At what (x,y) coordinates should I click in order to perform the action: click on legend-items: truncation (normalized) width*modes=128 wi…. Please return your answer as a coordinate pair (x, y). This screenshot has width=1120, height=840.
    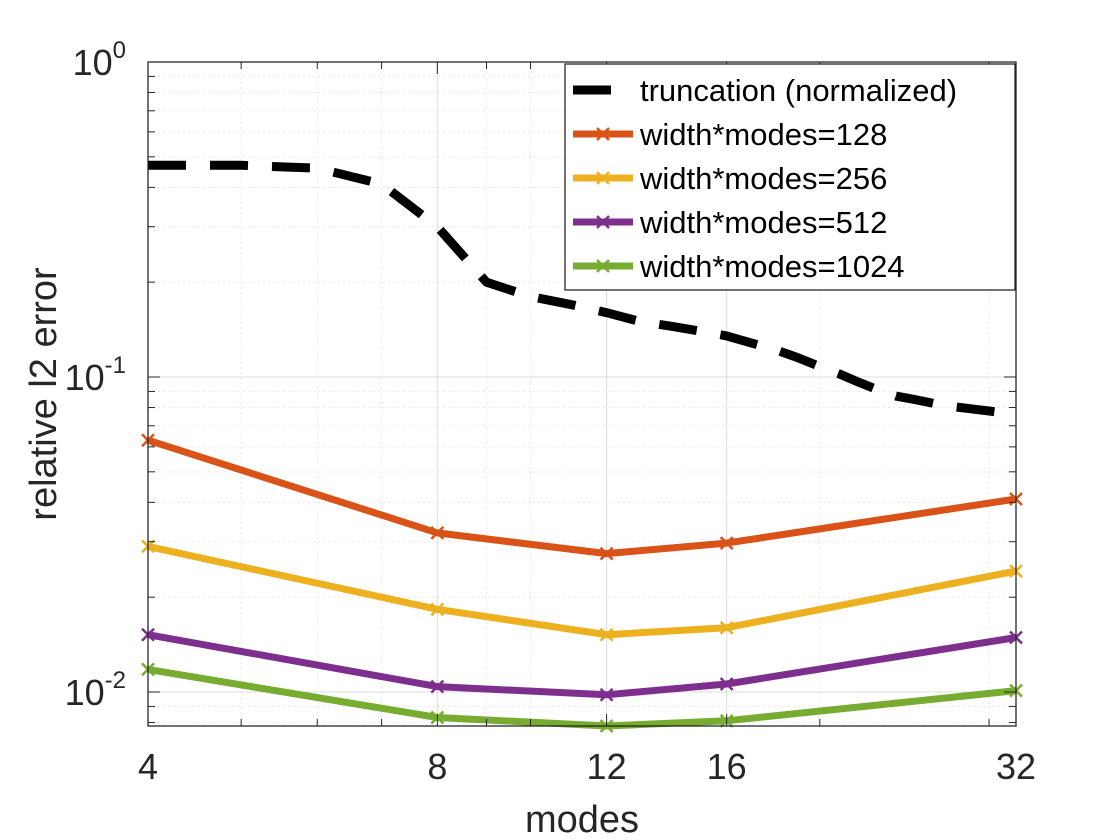
    Looking at the image, I should click on (765, 178).